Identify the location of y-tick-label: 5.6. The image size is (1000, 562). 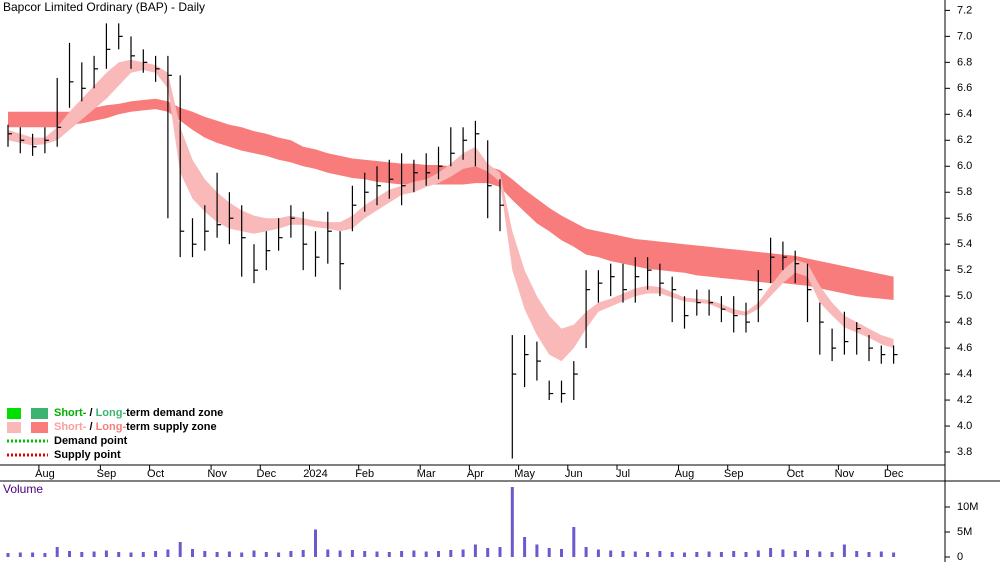
(964, 218).